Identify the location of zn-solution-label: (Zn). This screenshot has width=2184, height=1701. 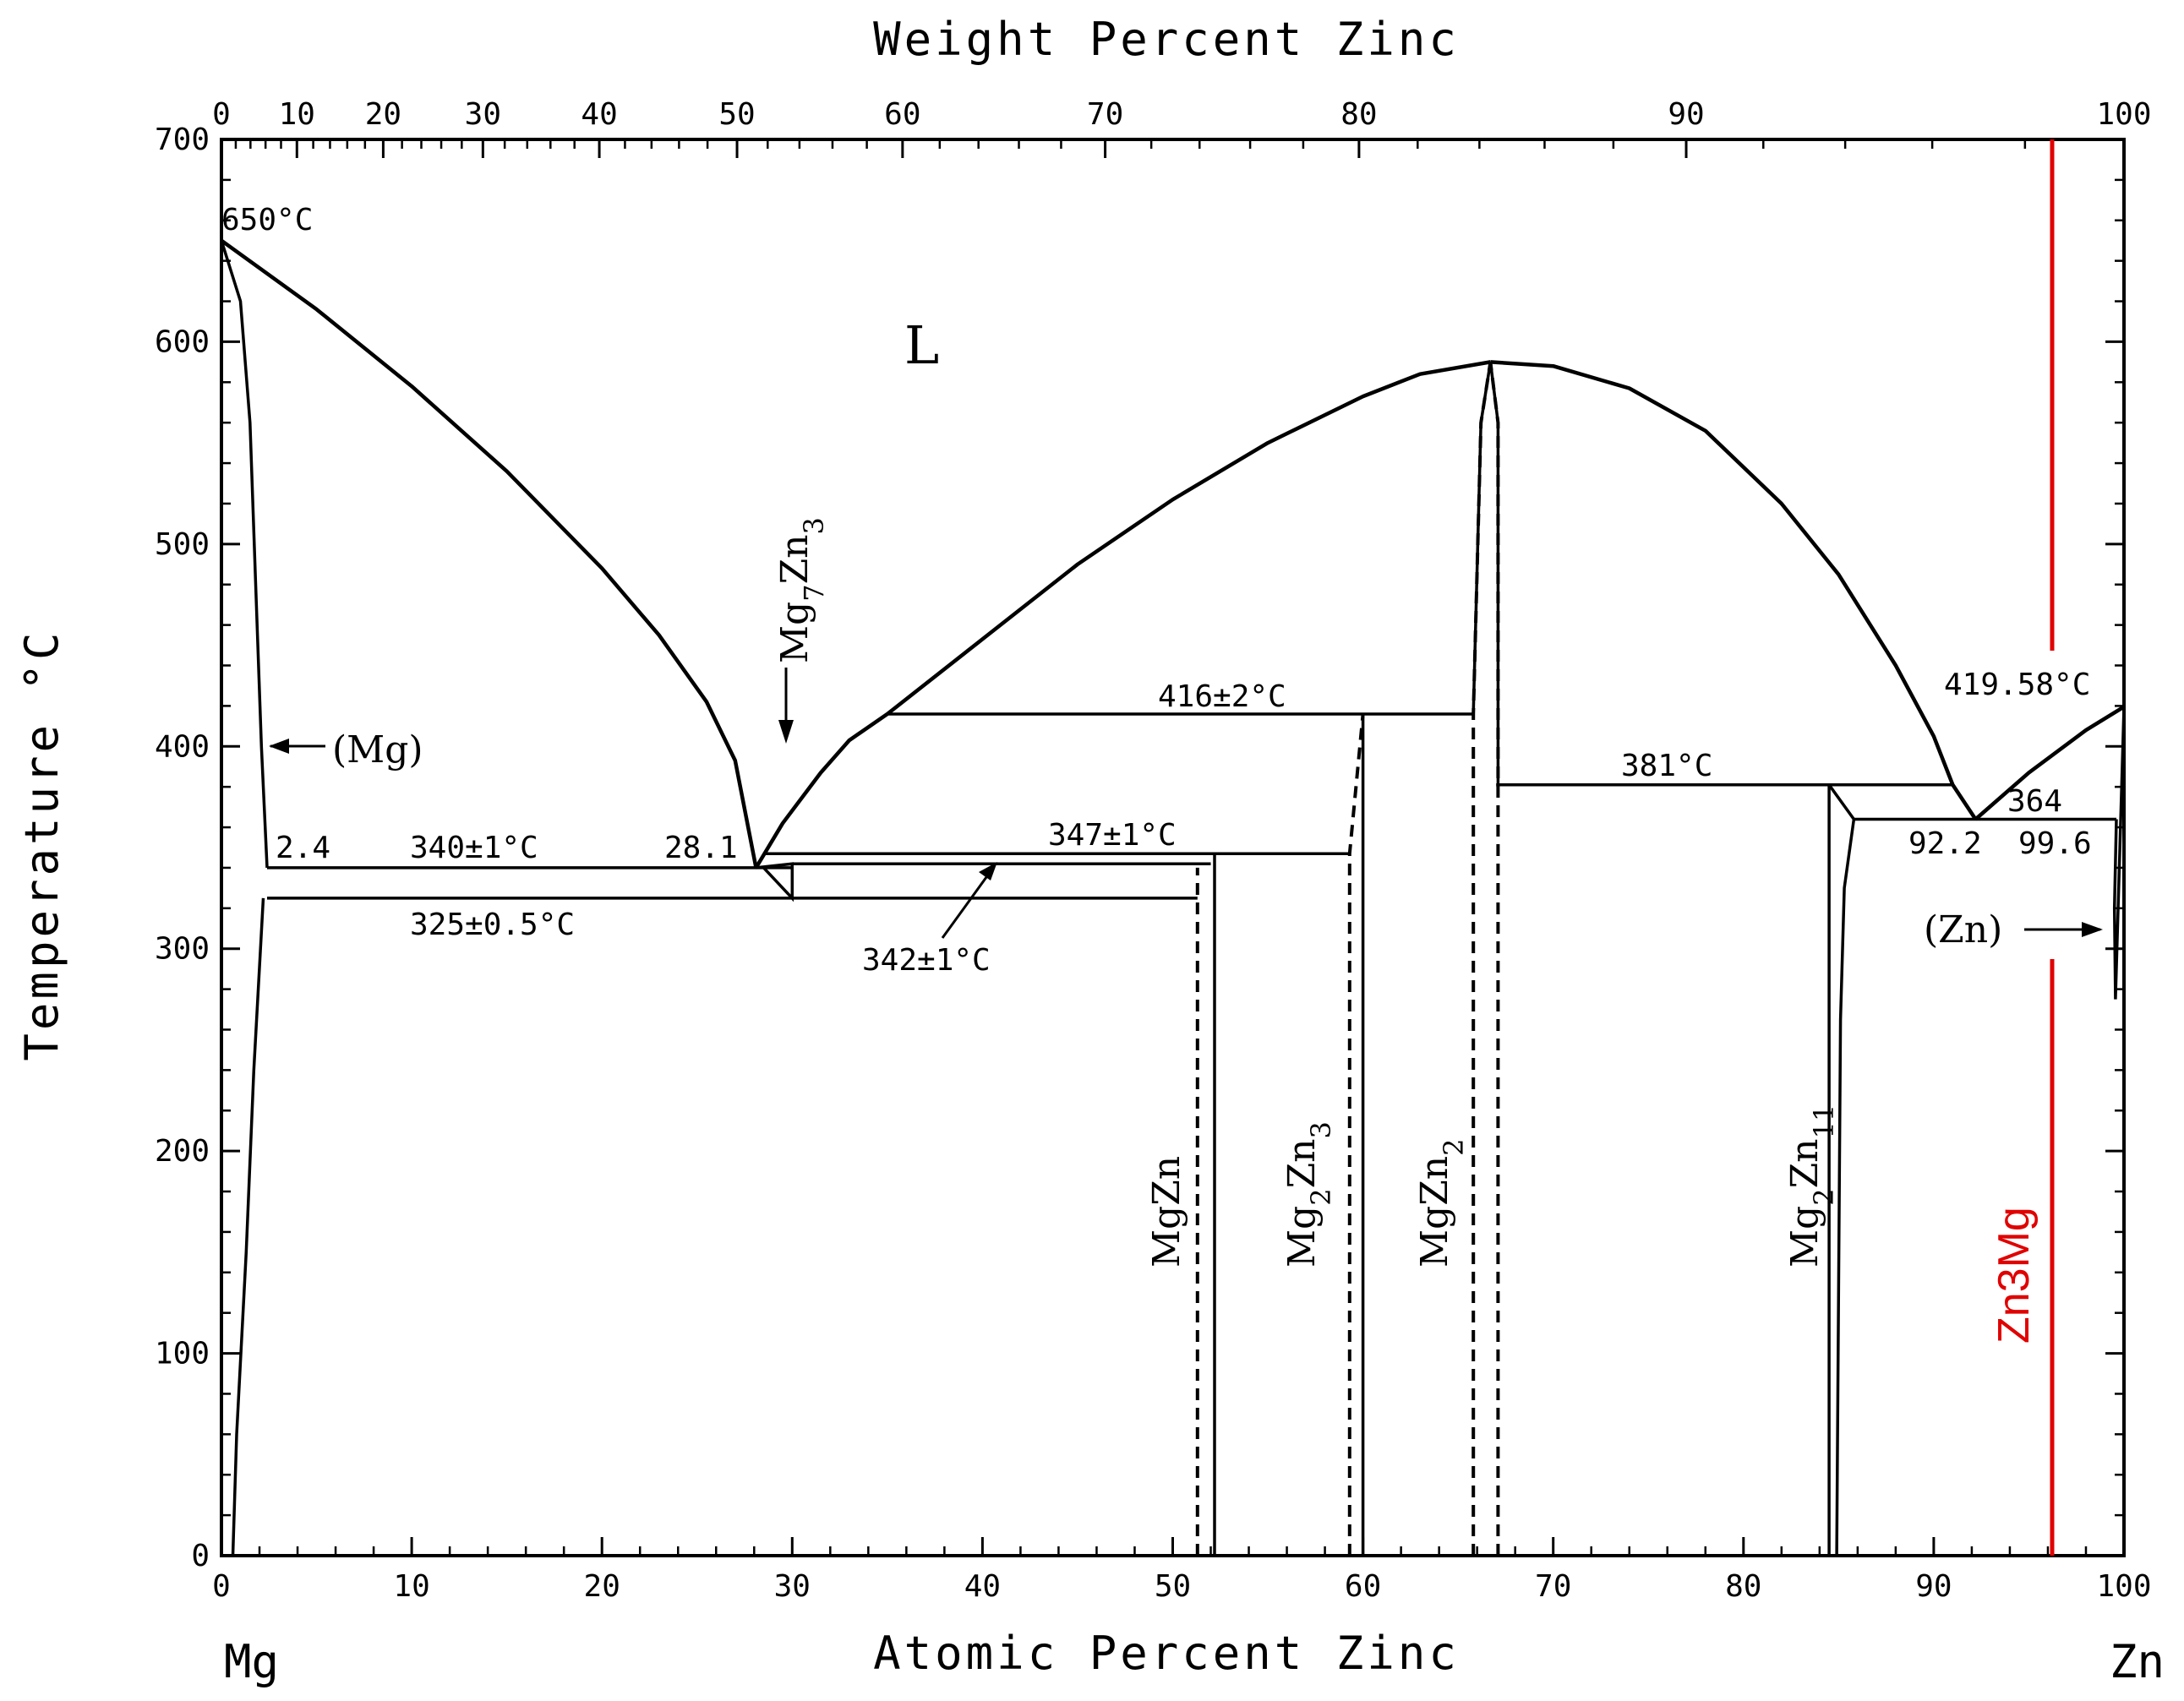
(1963, 929).